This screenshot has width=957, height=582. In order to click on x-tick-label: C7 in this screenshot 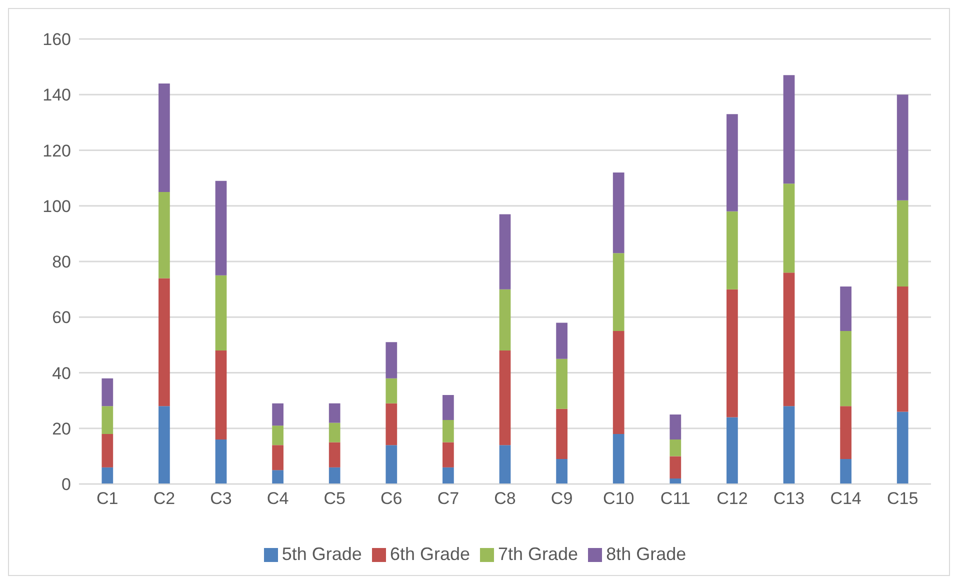, I will do `click(448, 498)`.